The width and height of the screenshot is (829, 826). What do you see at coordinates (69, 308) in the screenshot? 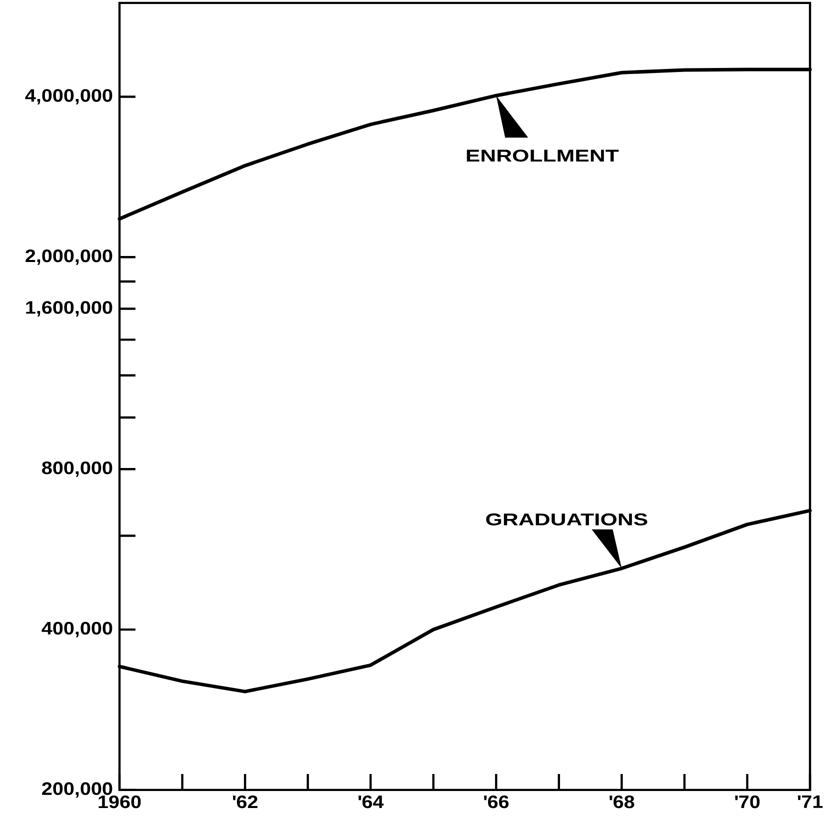
I see `y-tick-label: 1,600,000` at bounding box center [69, 308].